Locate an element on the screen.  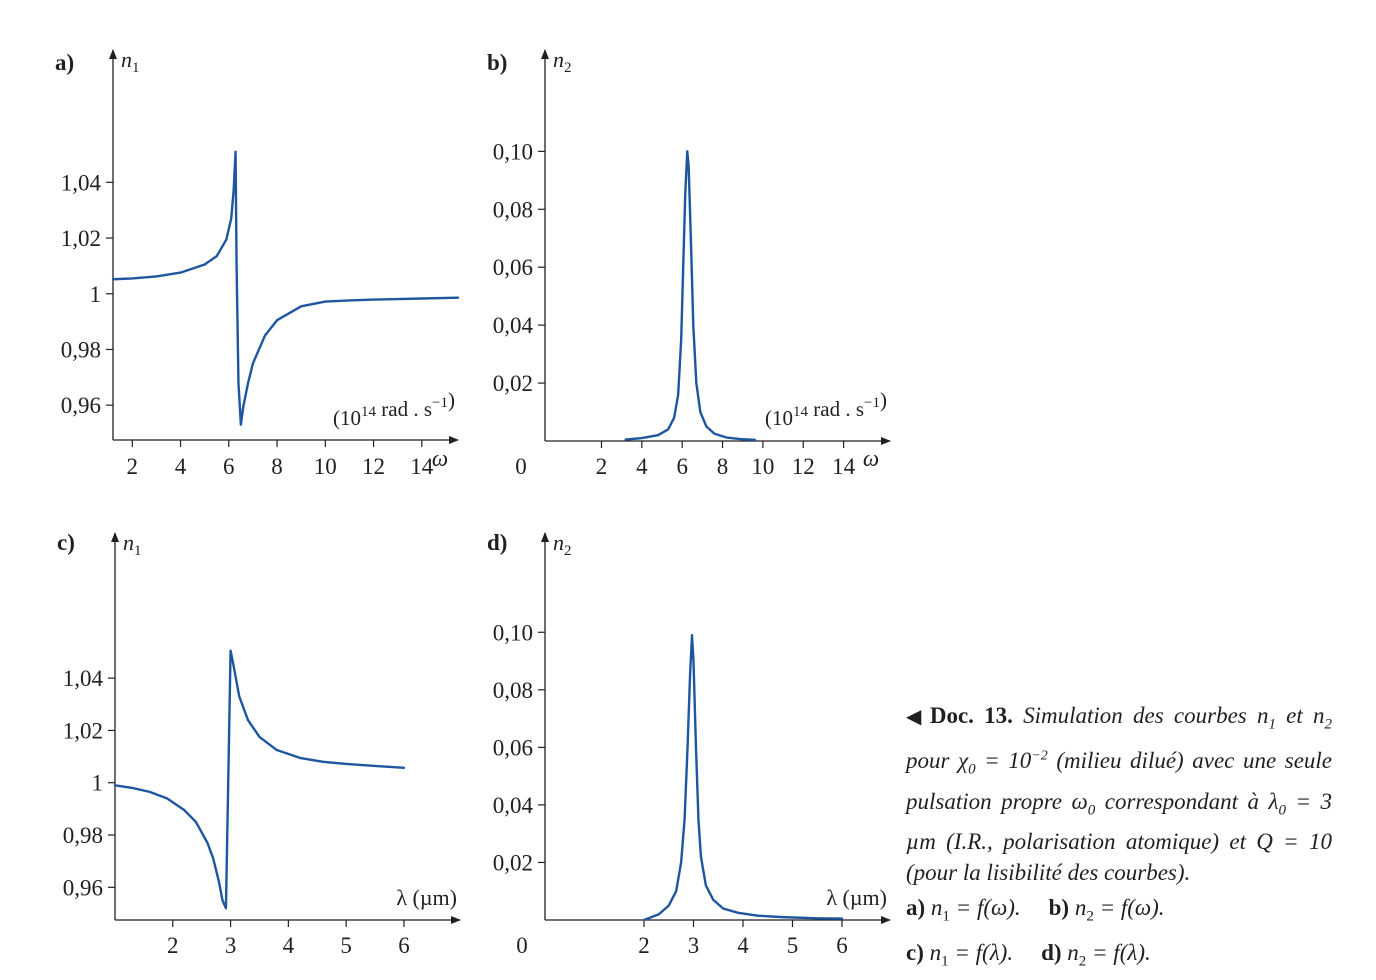
caption-doc-ref: Doc. 13. is located at coordinates (971, 715).